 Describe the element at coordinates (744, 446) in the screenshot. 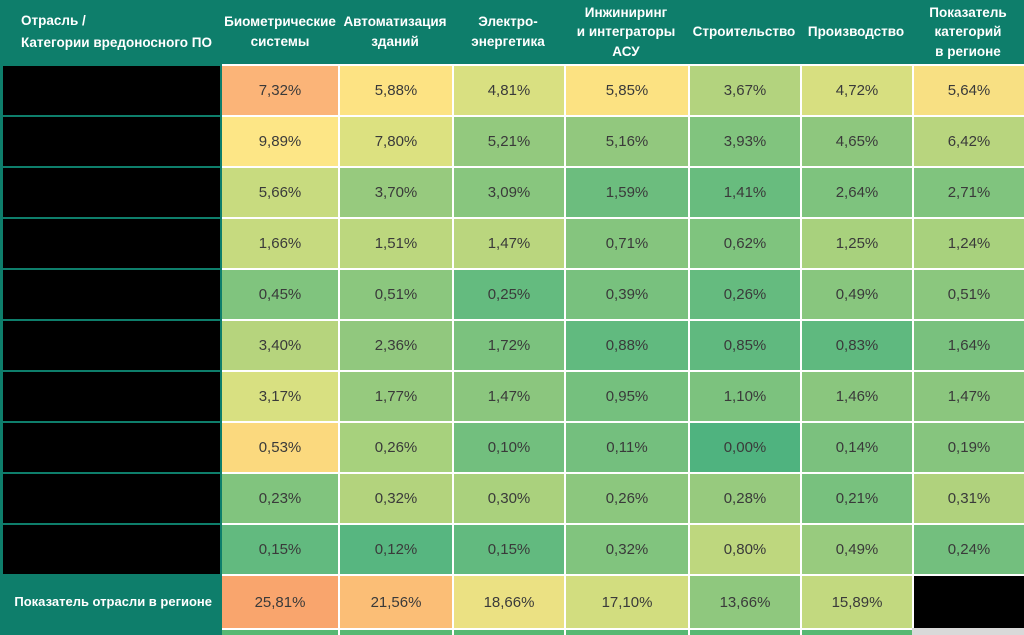

I see `heatmap-cell: 0,00%` at that location.